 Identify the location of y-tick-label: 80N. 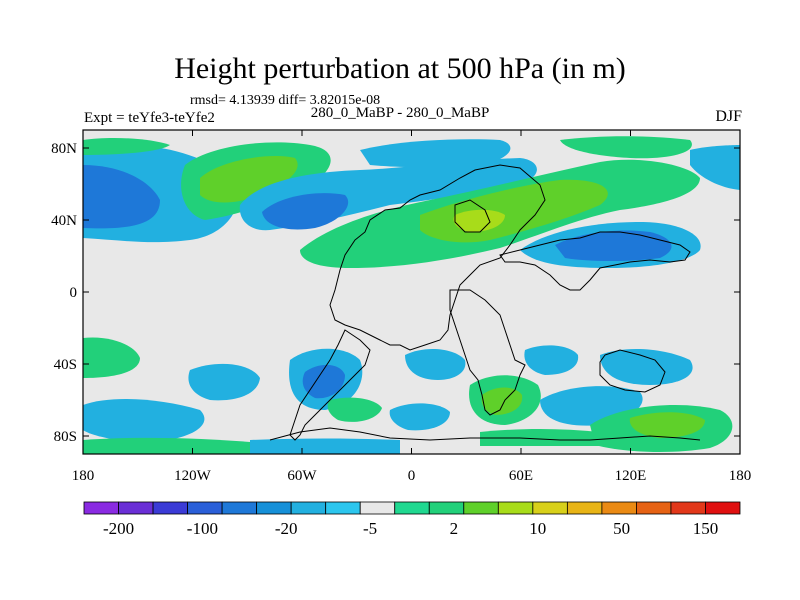
(64, 149).